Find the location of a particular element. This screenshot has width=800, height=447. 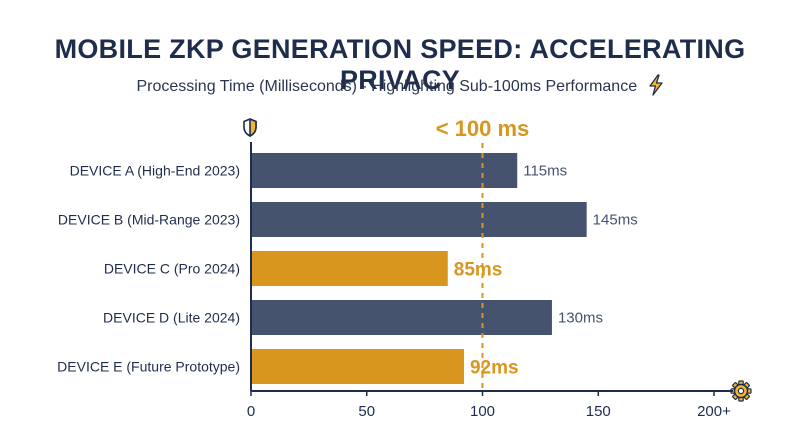

gear-icon is located at coordinates (741, 391).